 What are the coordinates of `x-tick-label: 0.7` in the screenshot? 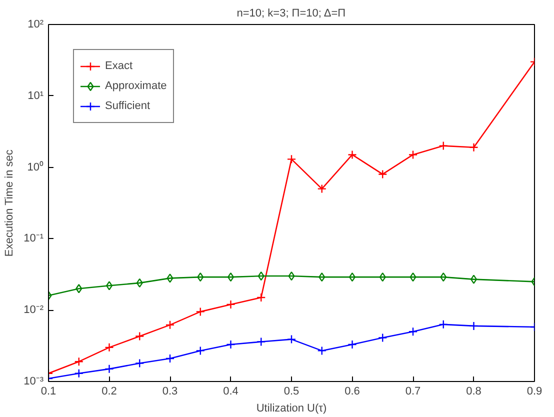 It's located at (413, 392).